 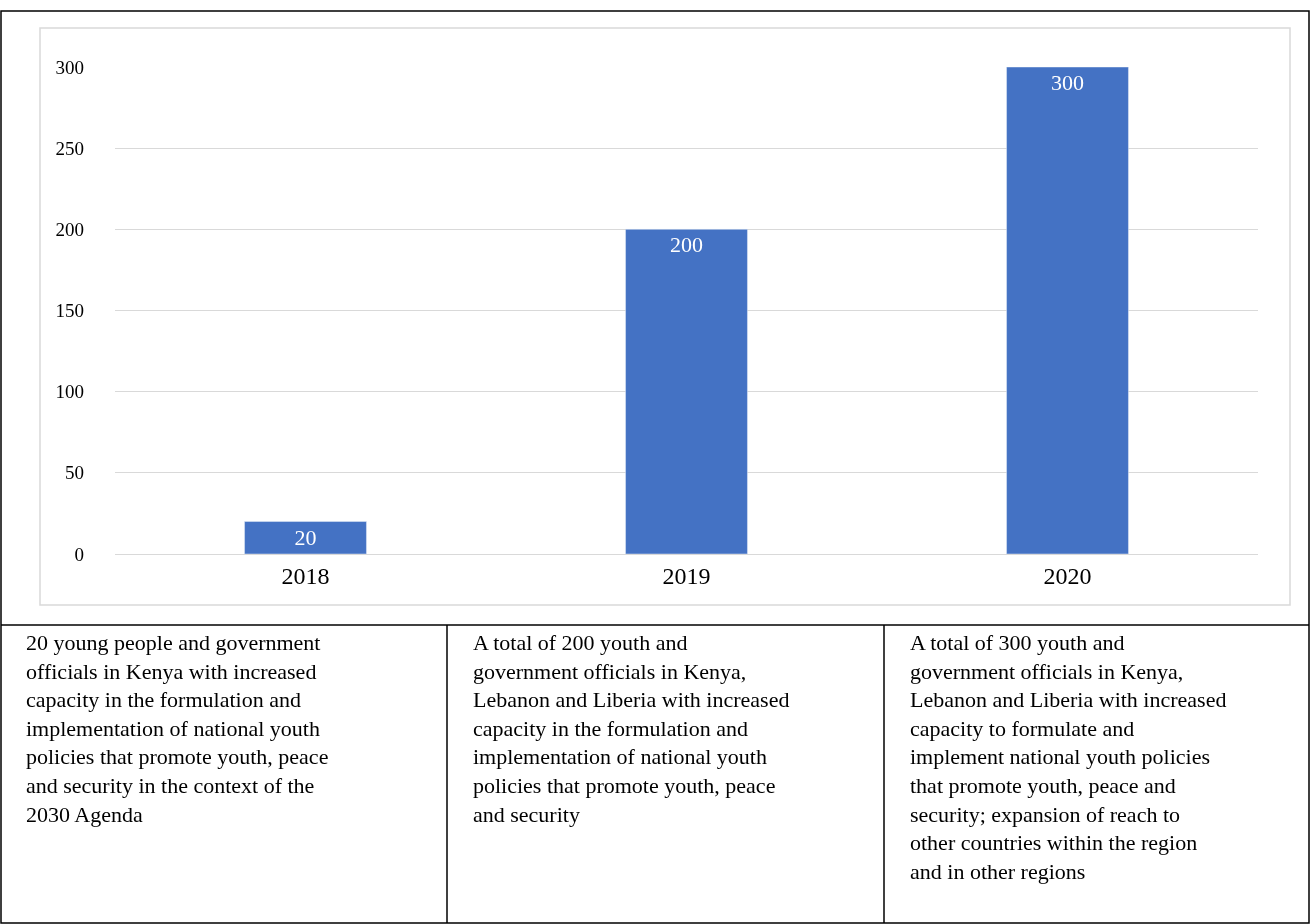 What do you see at coordinates (686, 245) in the screenshot?
I see `data-label: 200` at bounding box center [686, 245].